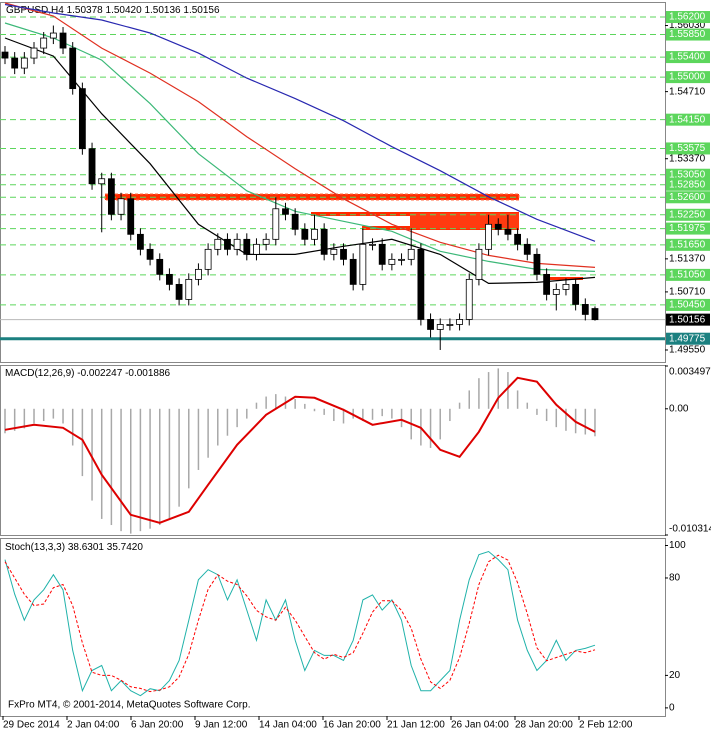  I want to click on resistance-zone, so click(464, 221).